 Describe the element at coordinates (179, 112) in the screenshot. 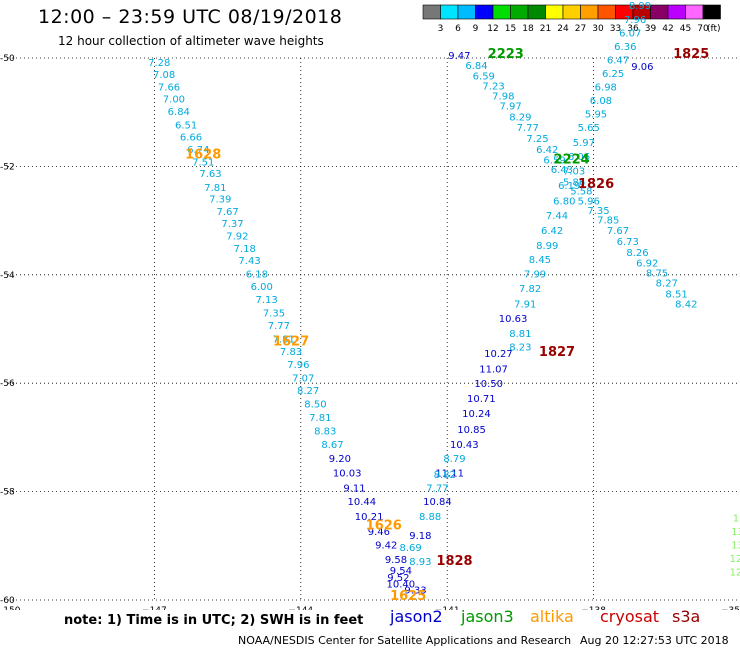

I see `wave-height-value: 6.84` at that location.